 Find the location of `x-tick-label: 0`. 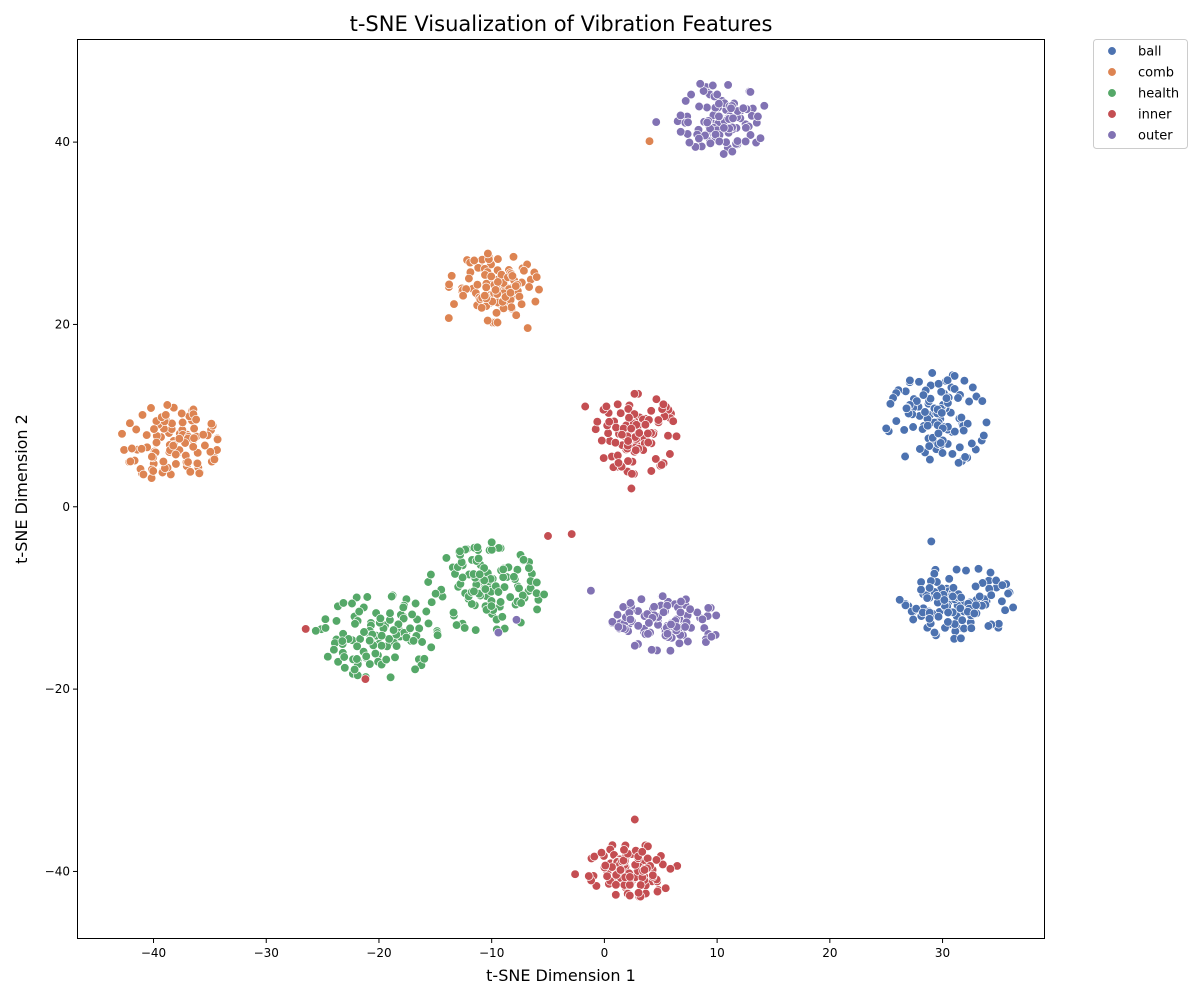

x-tick-label: 0 is located at coordinates (605, 953).